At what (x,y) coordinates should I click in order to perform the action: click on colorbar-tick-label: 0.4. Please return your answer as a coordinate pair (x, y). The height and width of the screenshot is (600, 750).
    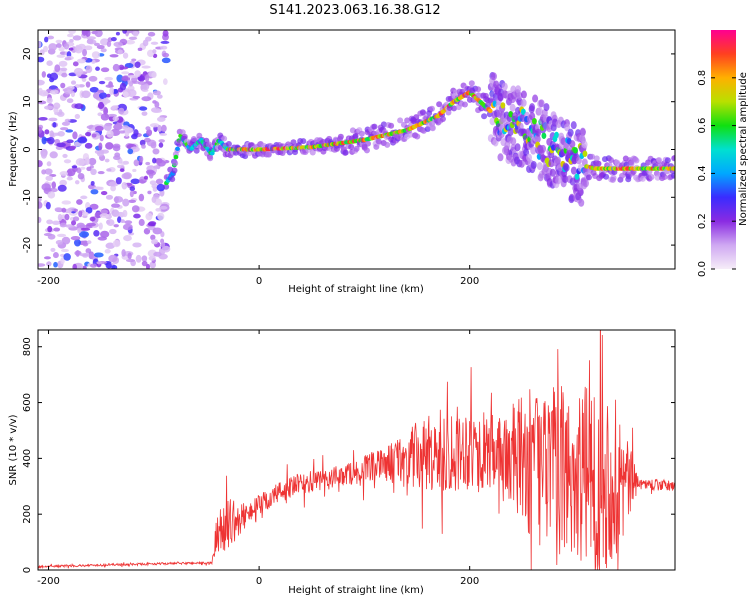
    Looking at the image, I should click on (702, 173).